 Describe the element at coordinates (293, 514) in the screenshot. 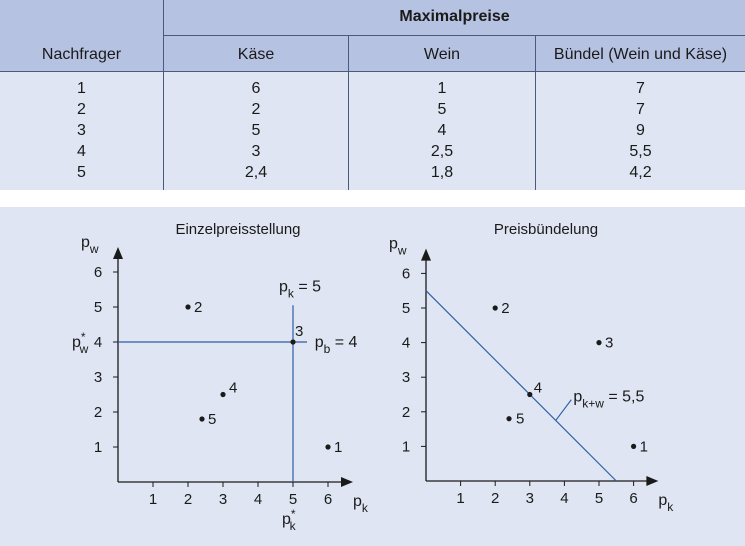

I see `pk-star-label-sup: *` at that location.